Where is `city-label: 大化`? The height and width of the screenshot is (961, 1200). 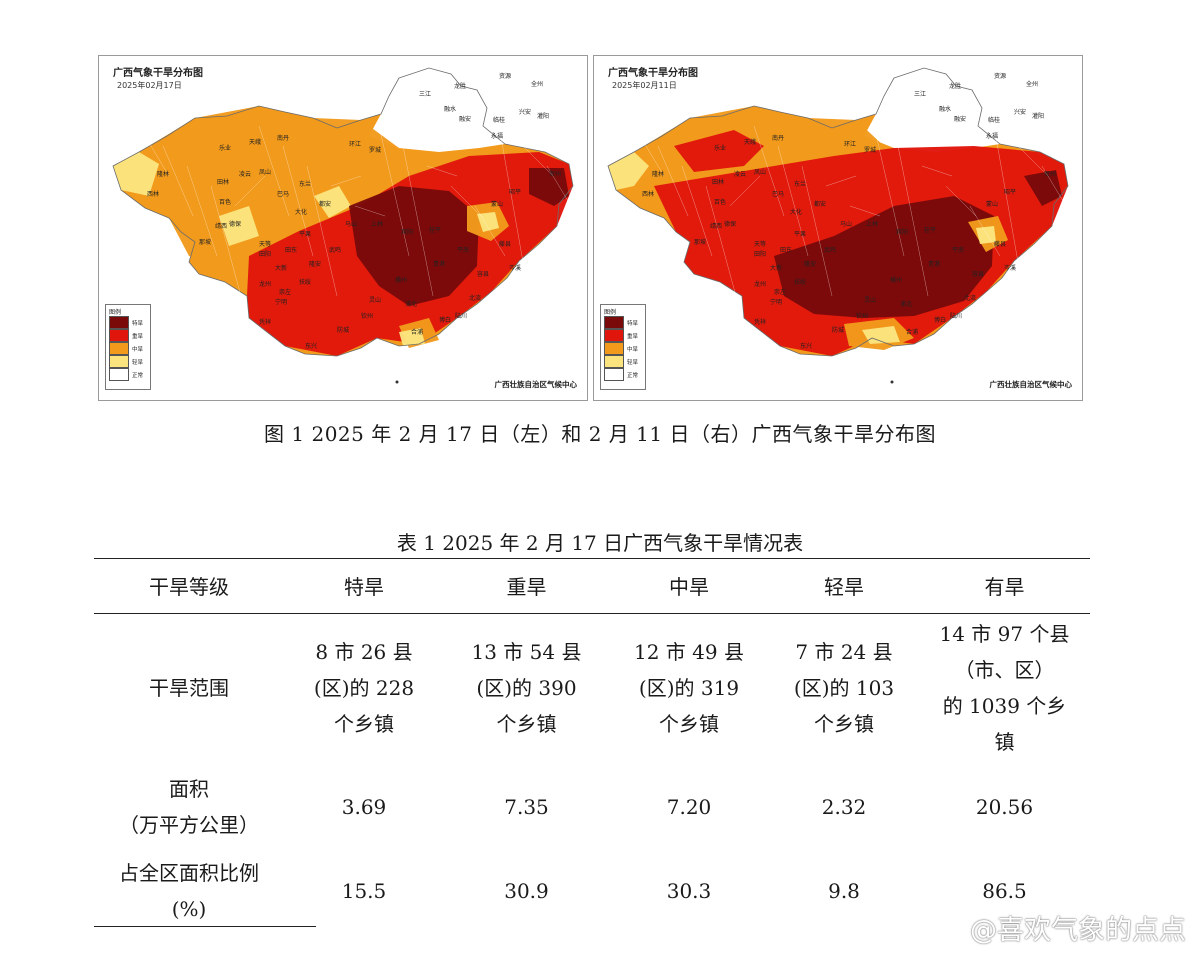 city-label: 大化 is located at coordinates (796, 212).